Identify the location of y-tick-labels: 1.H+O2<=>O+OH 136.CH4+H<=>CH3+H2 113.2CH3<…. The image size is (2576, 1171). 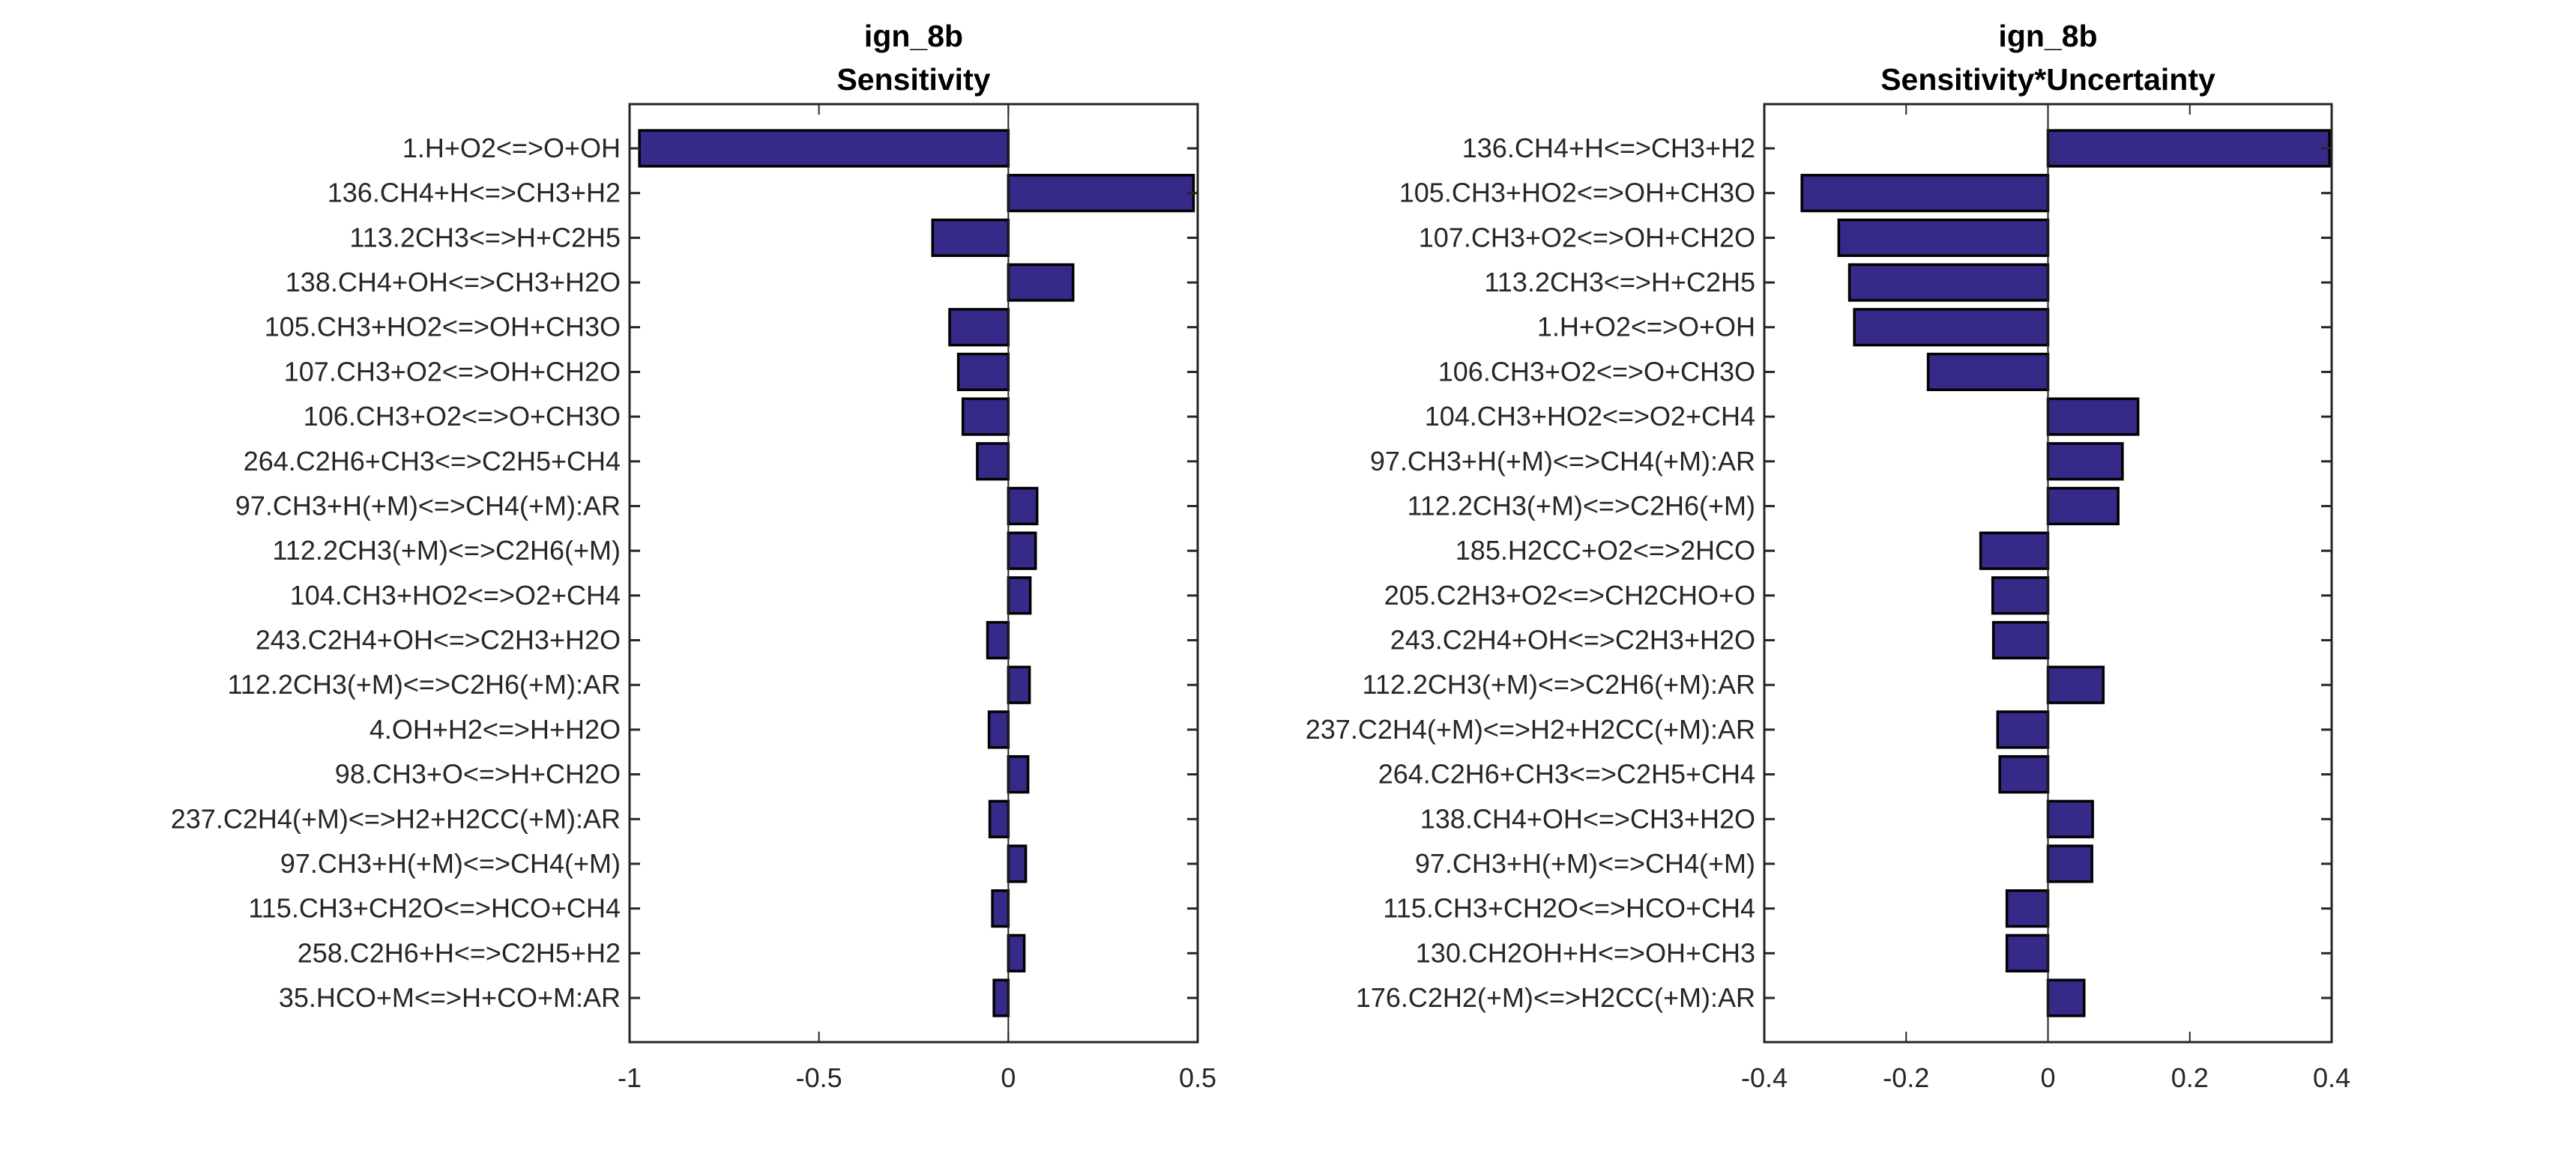
(396, 573).